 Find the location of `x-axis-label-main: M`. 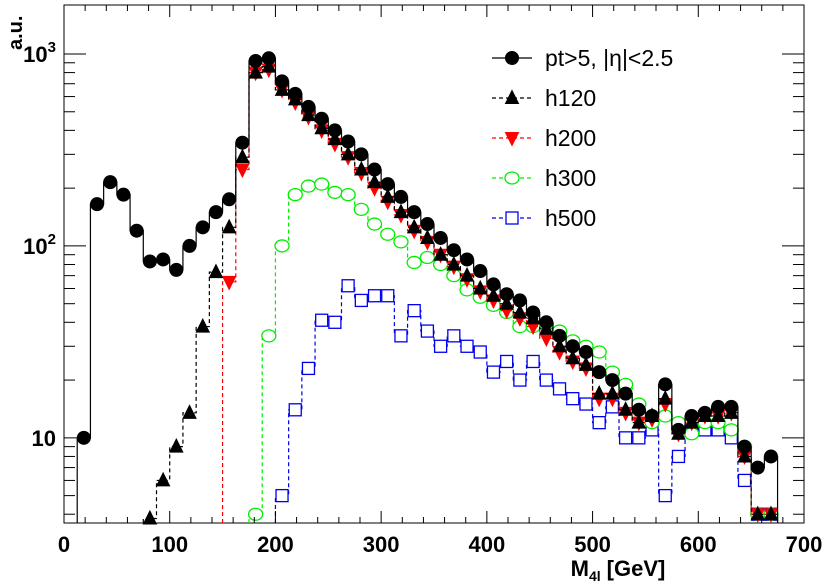

x-axis-label-main: M is located at coordinates (580, 568).